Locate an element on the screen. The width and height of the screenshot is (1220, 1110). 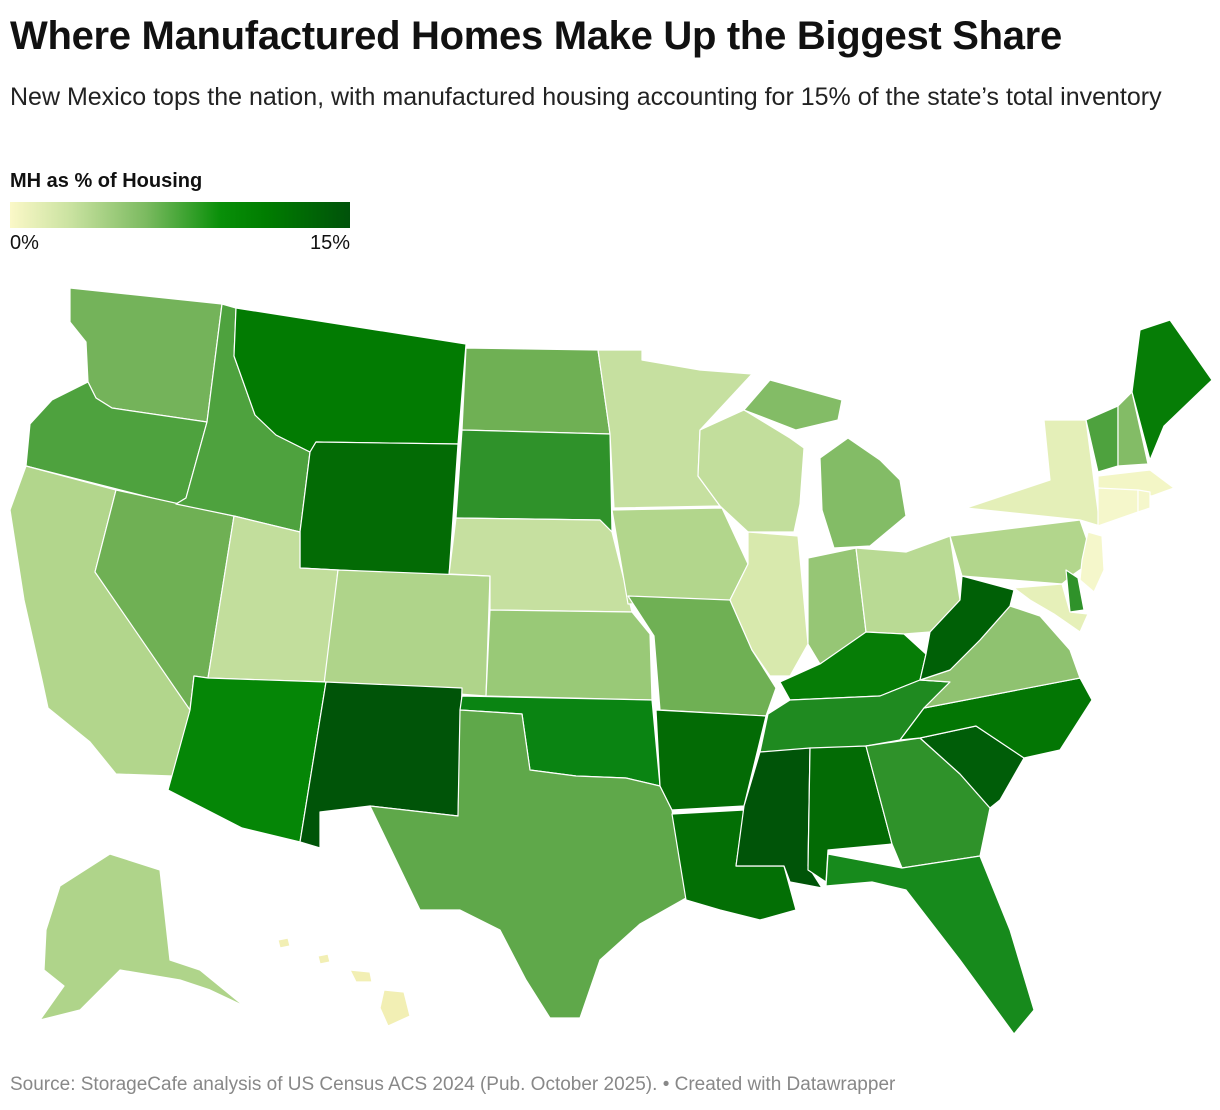
legend-min-label: 0% is located at coordinates (24, 243).